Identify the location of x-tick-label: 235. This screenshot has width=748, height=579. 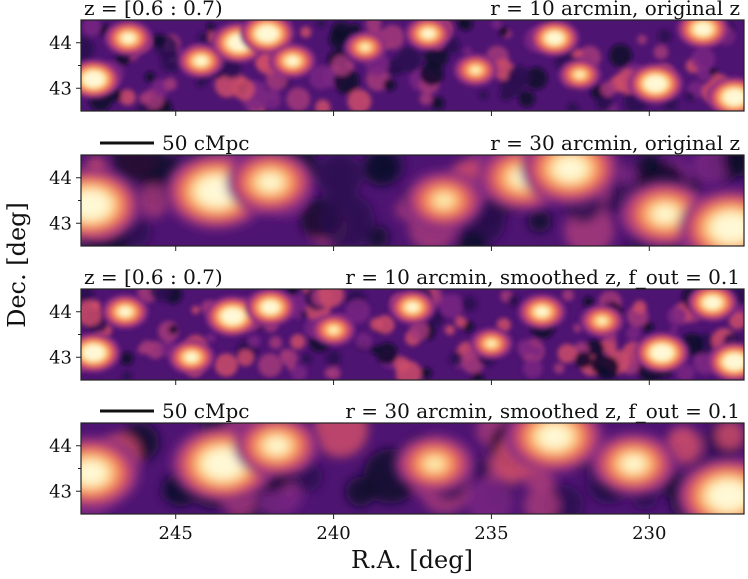
(491, 533).